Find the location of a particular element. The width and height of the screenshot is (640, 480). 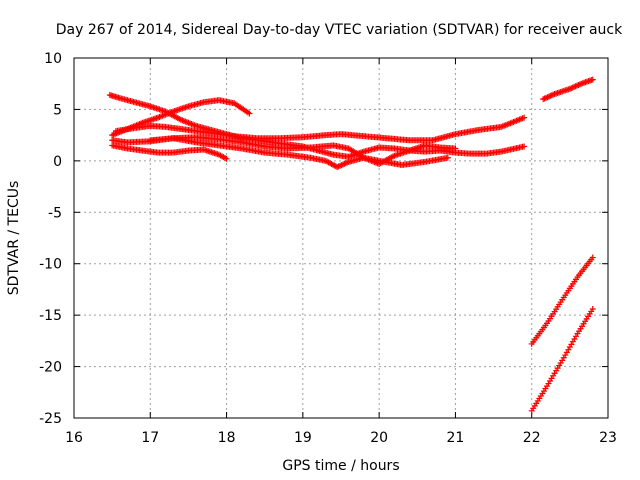

x-tick-label: 18 is located at coordinates (227, 438).